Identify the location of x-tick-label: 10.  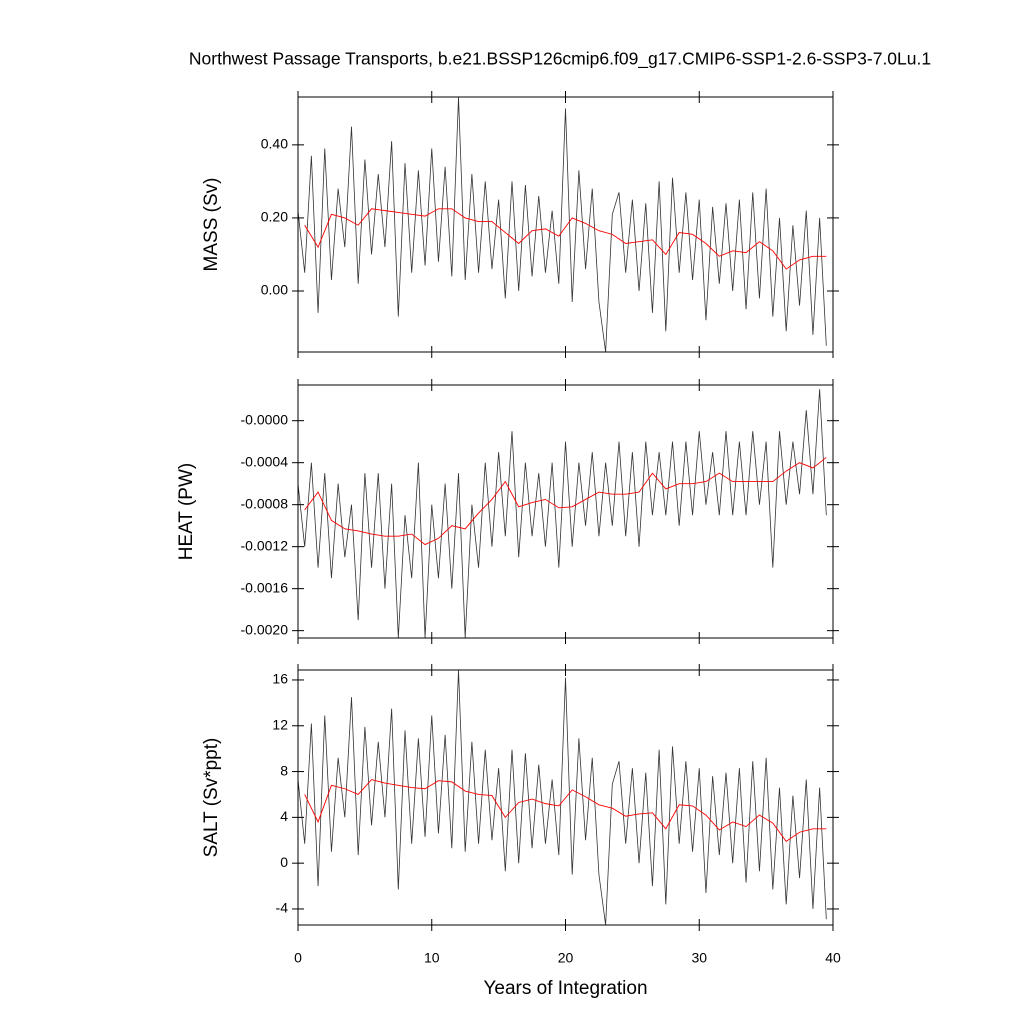
(432, 958).